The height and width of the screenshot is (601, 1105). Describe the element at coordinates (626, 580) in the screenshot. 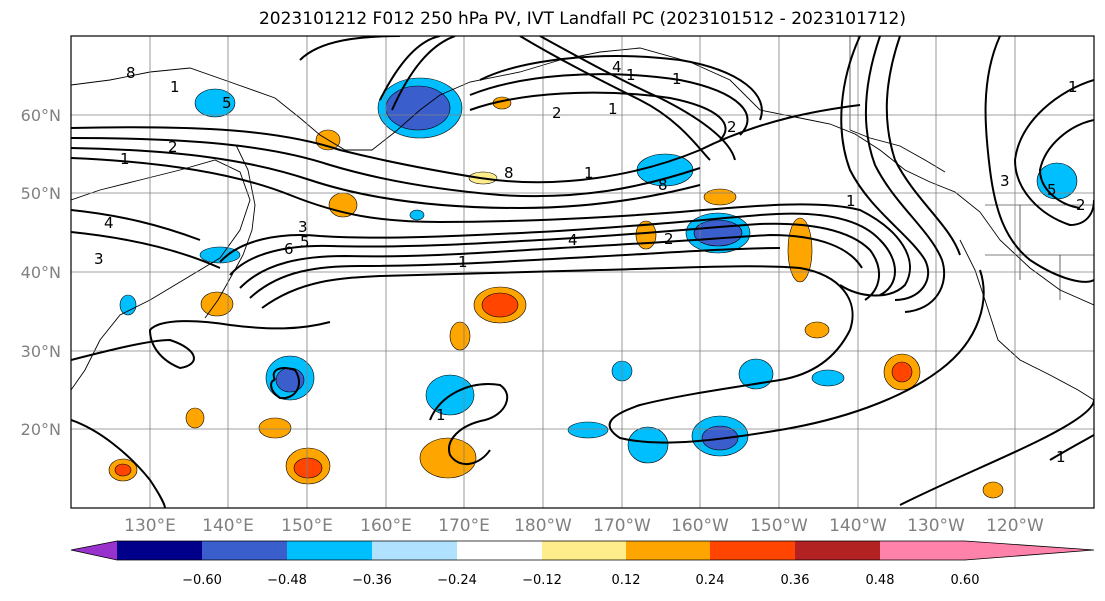

I see `colorbar-tick-label: 0.12` at that location.